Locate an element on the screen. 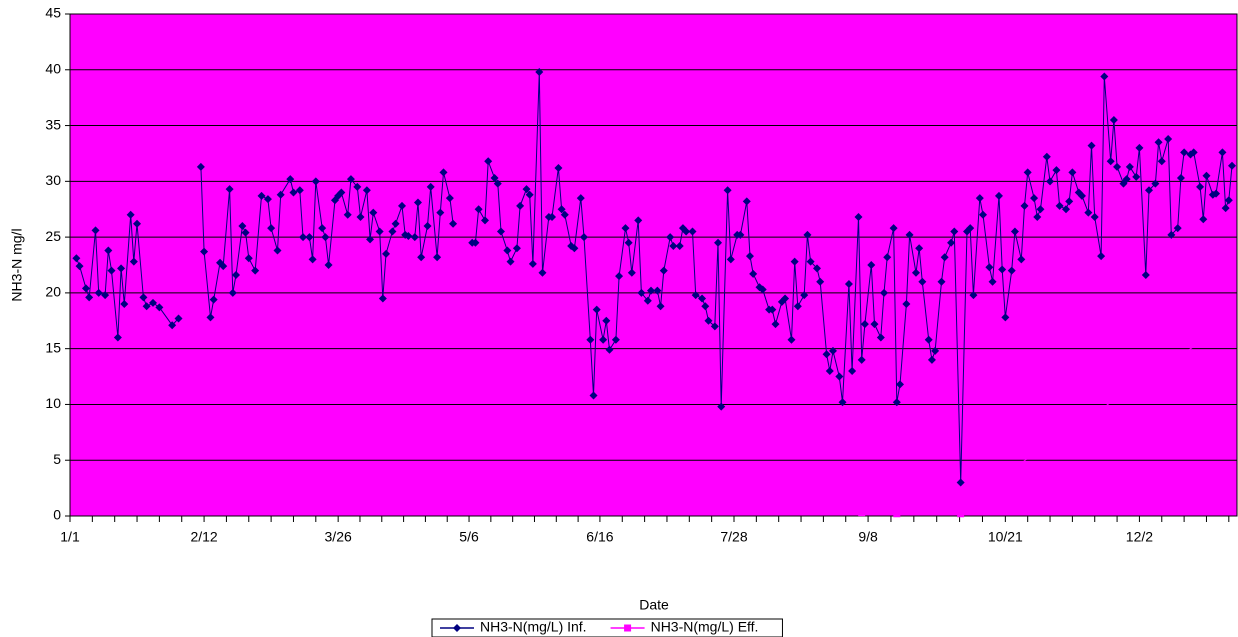 This screenshot has height=637, width=1238. x-tick-label: 1/1 is located at coordinates (70, 537).